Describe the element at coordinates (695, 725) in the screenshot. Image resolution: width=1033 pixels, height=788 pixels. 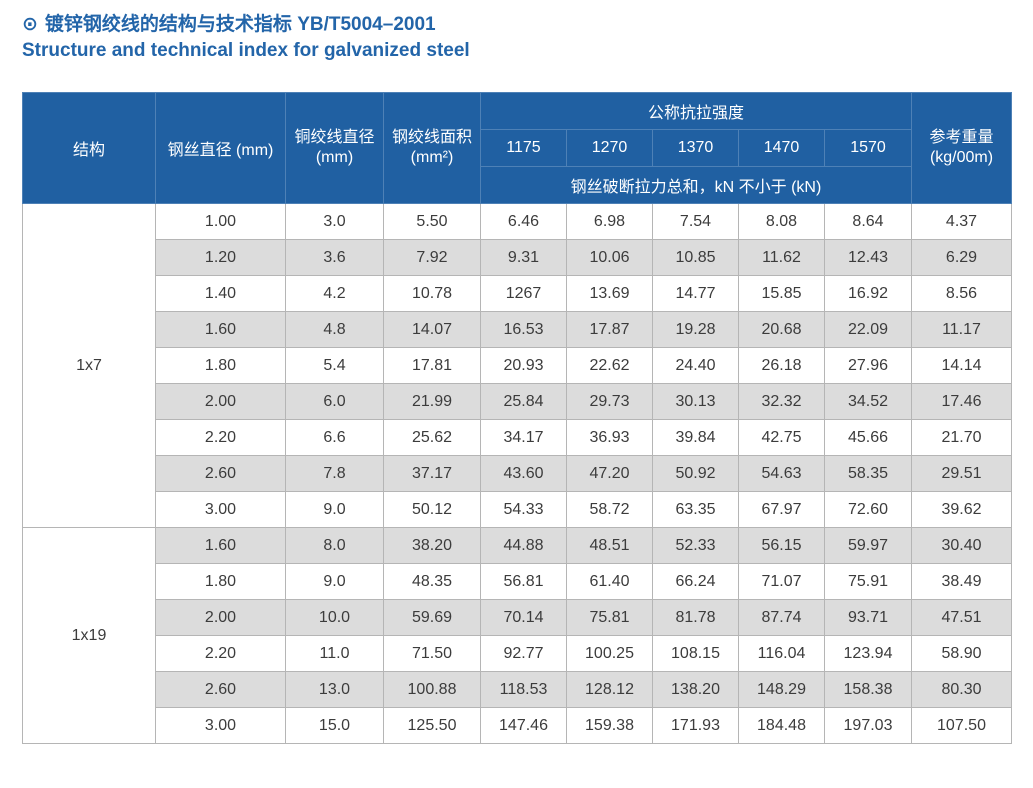
I see `cell: 171.93` at that location.